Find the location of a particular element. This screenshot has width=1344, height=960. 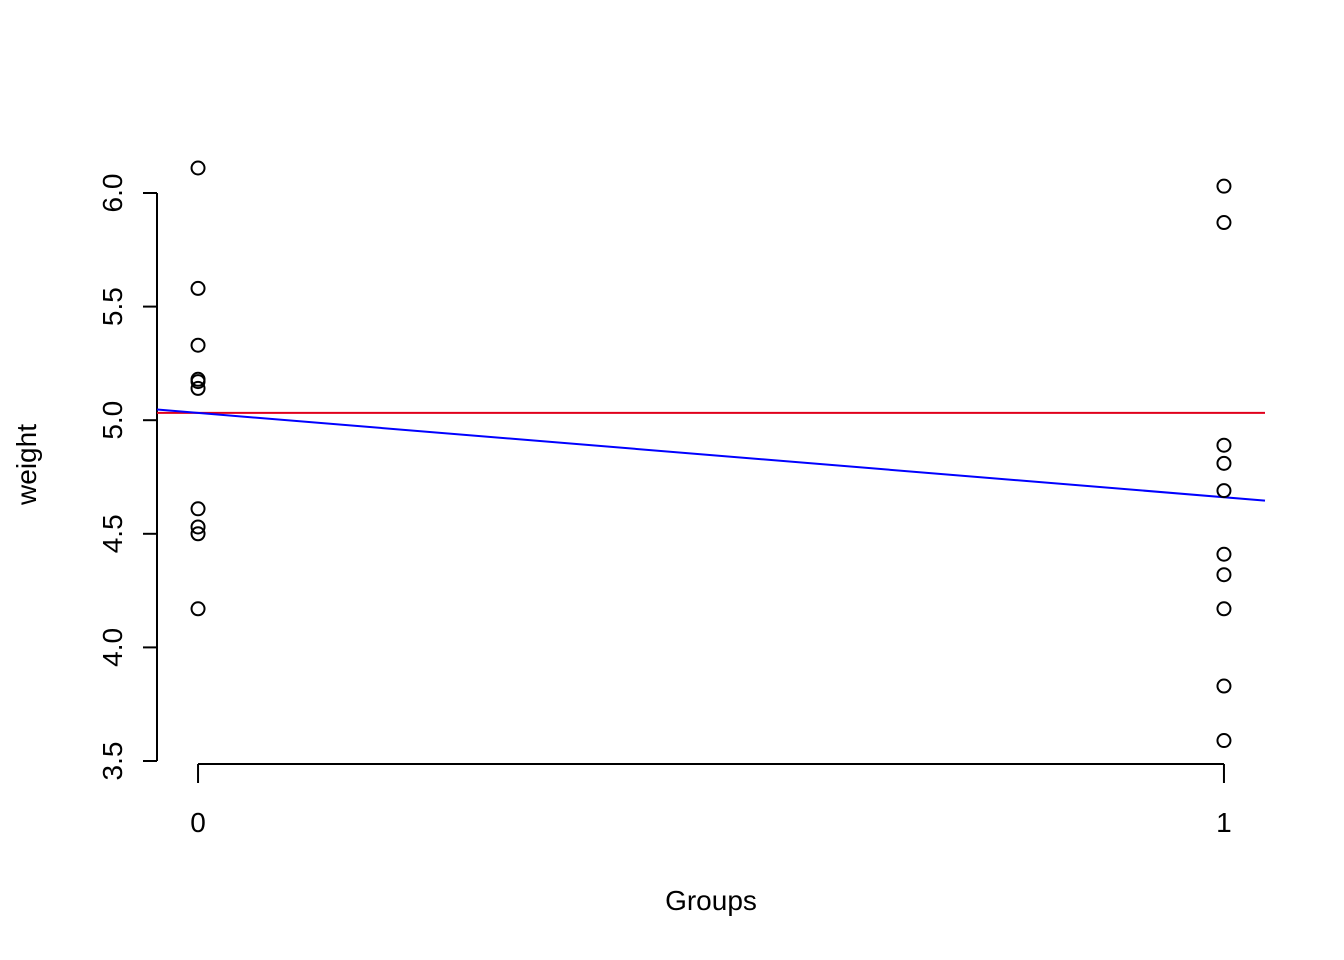

y-tick-label: 5.0 is located at coordinates (112, 420).